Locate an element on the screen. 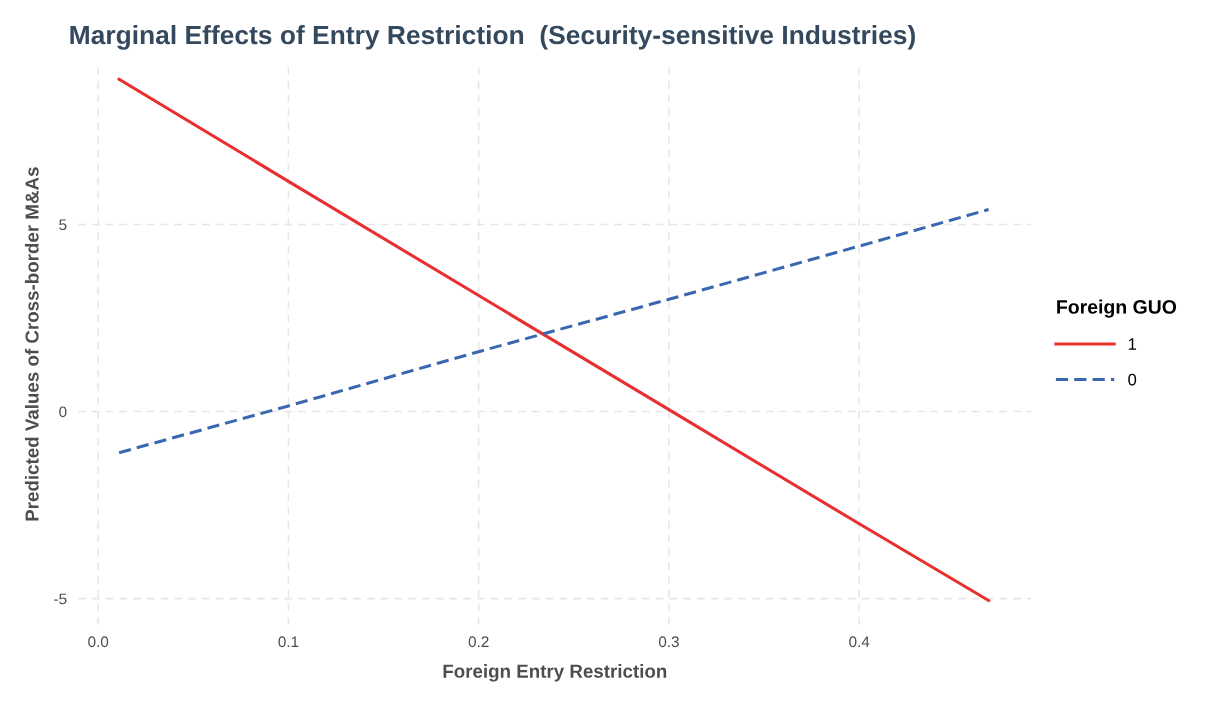 The height and width of the screenshot is (706, 1222). legend-title: Foreign GUO is located at coordinates (1117, 308).